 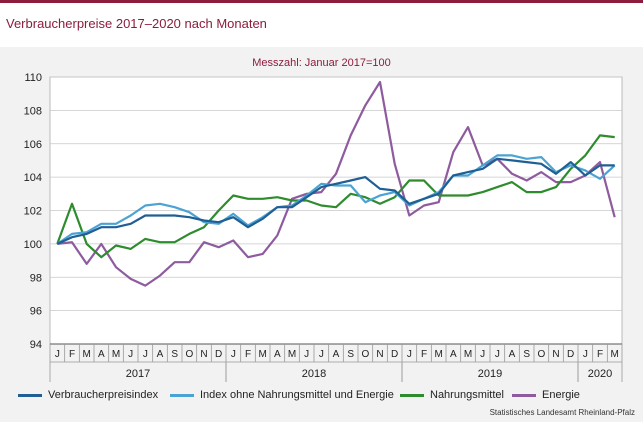 What do you see at coordinates (136, 23) in the screenshot?
I see `page-title: Verbraucherpreise 2017–2020 nach Monaten` at bounding box center [136, 23].